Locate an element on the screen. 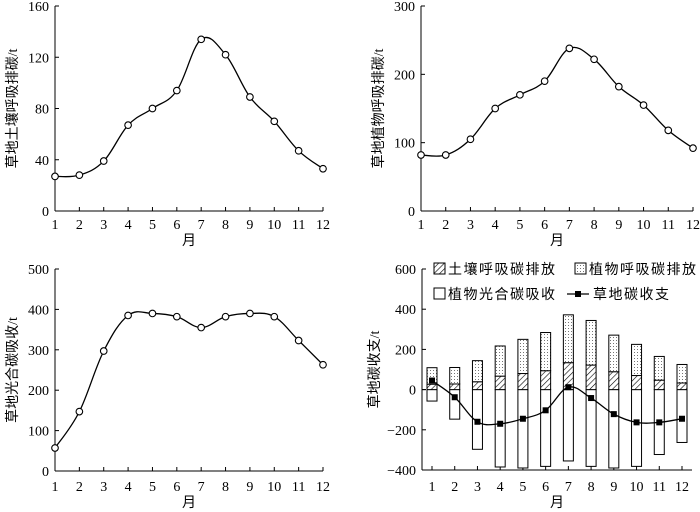 This screenshot has height=512, width=700. legend-item: 土壤呼吸碳排放 is located at coordinates (494, 269).